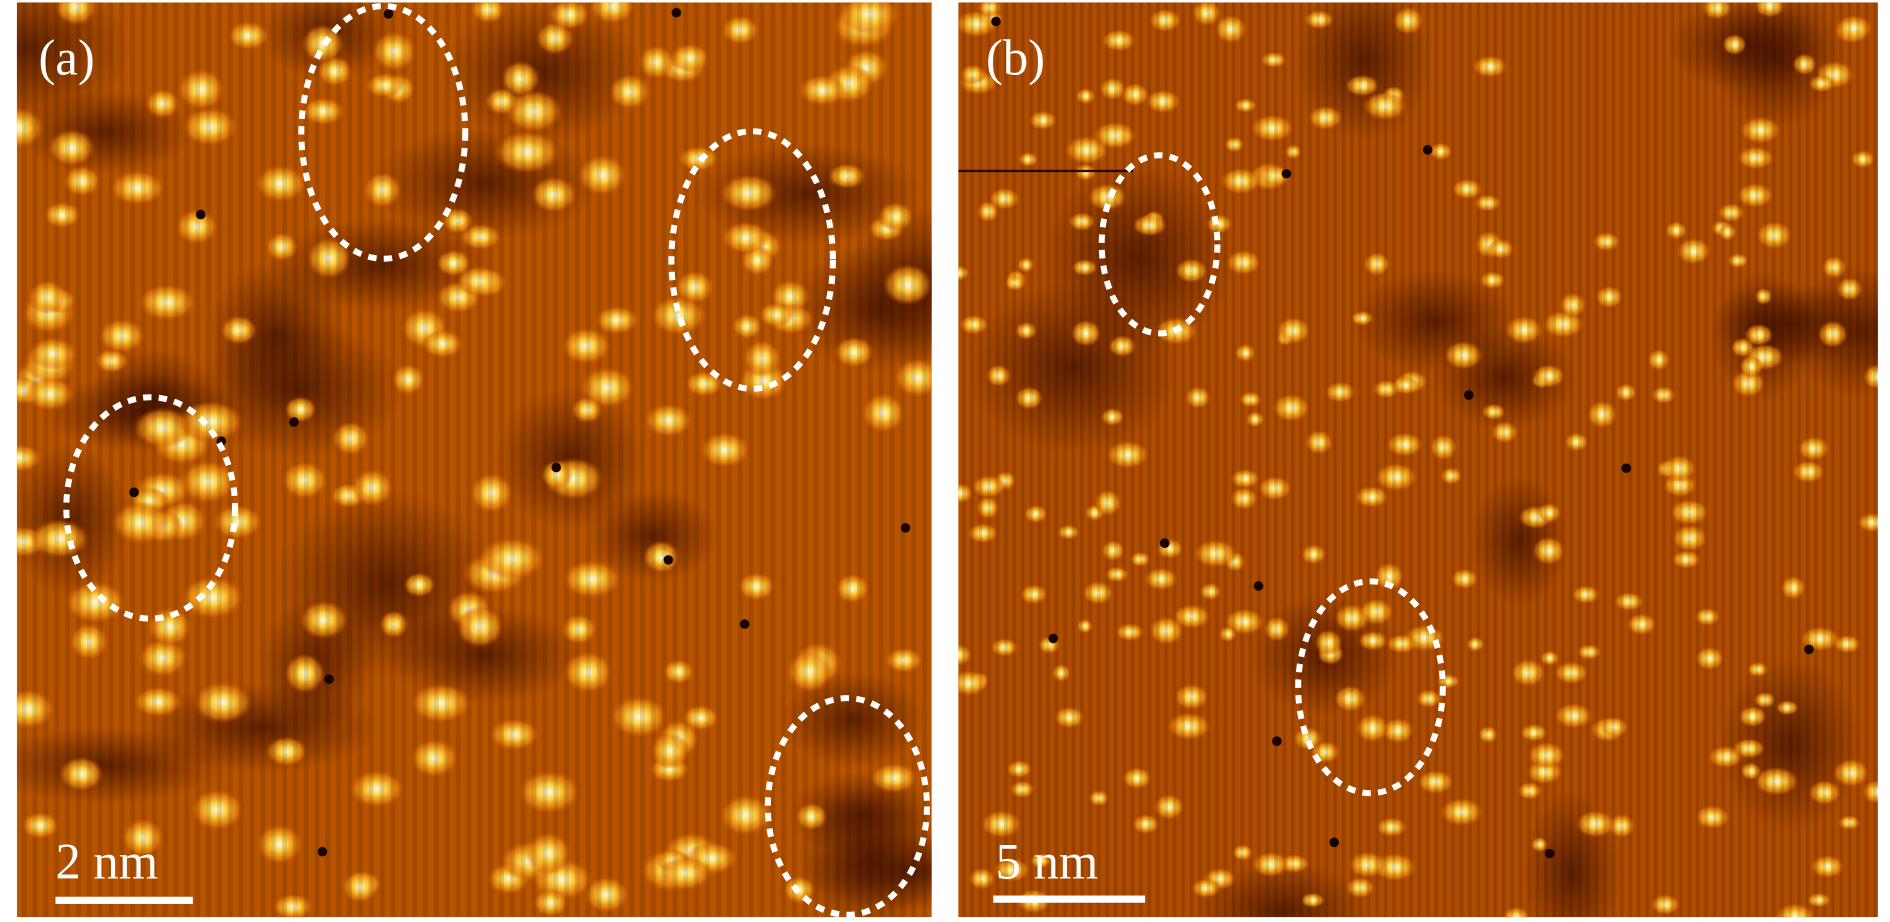  I want to click on highlight-rings, so click(1272, 474).